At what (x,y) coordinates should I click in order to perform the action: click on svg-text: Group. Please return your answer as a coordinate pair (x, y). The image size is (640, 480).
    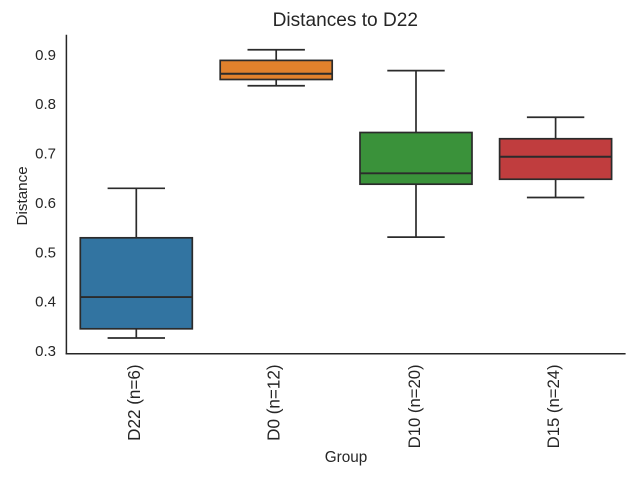
    Looking at the image, I should click on (346, 457).